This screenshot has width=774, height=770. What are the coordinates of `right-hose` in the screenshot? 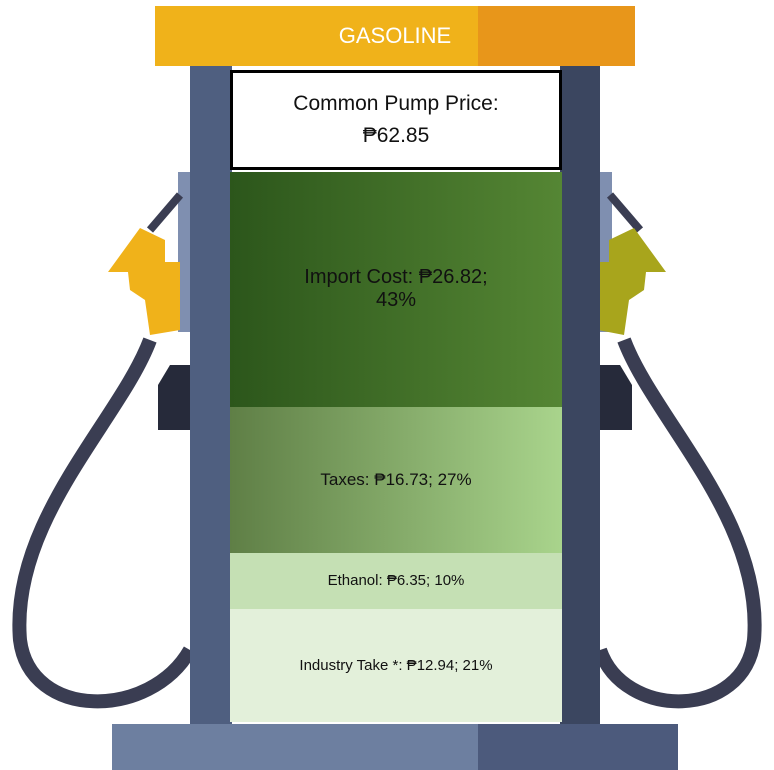 It's located at (677, 523).